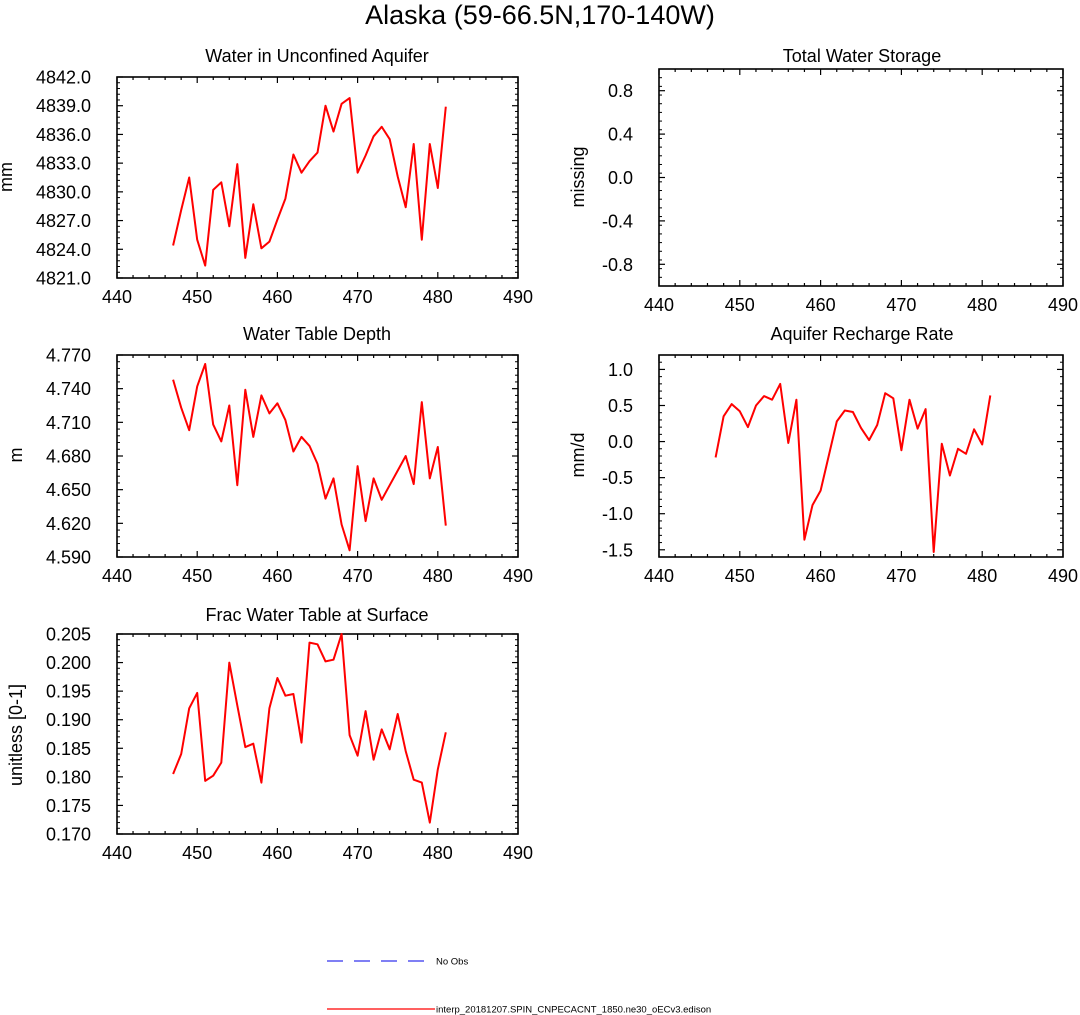  Describe the element at coordinates (63, 78) in the screenshot. I see `y-tick-label: 4842.0` at that location.